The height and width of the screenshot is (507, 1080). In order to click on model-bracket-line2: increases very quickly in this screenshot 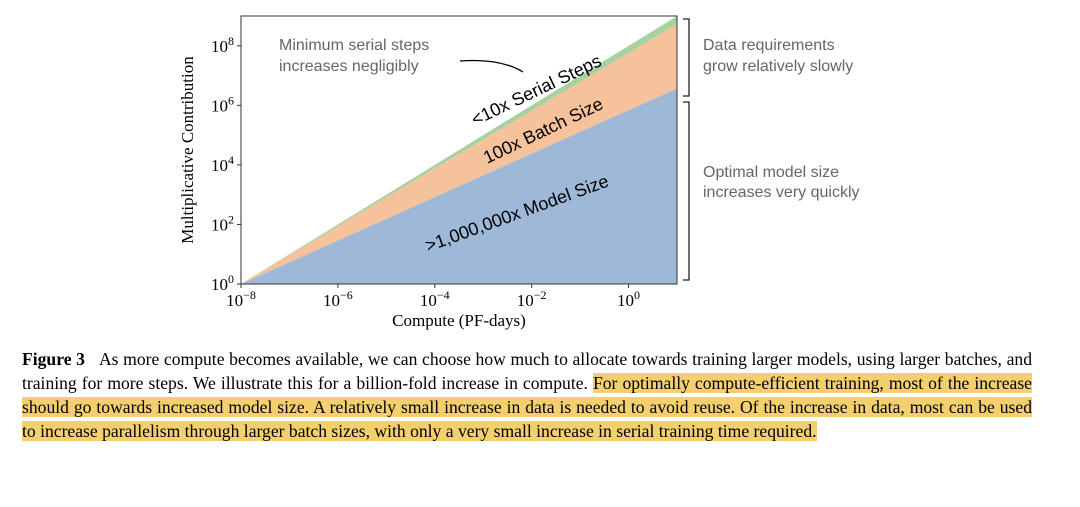, I will do `click(781, 192)`.